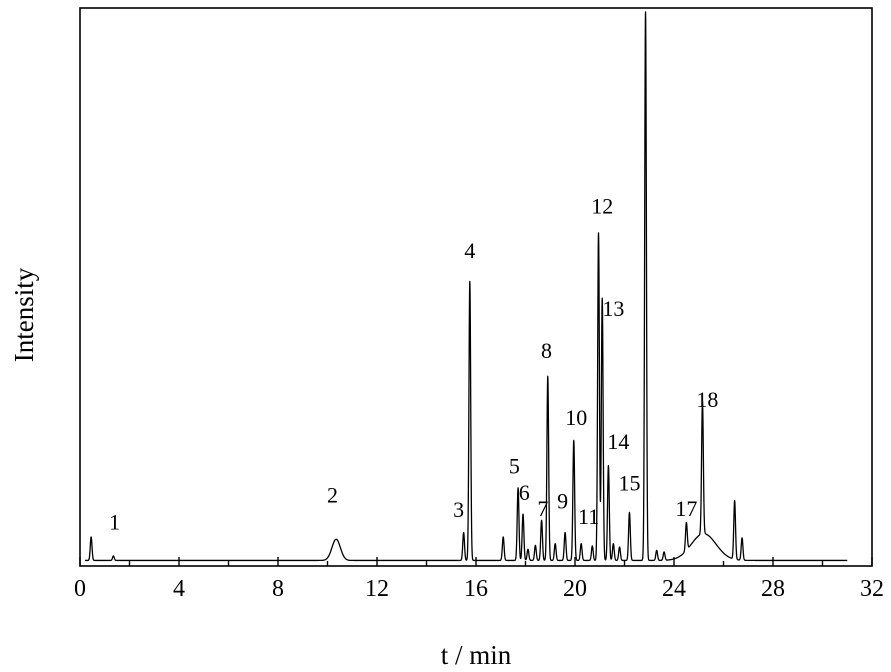 The width and height of the screenshot is (891, 672). I want to click on y-axis-label: Intensity, so click(24, 314).